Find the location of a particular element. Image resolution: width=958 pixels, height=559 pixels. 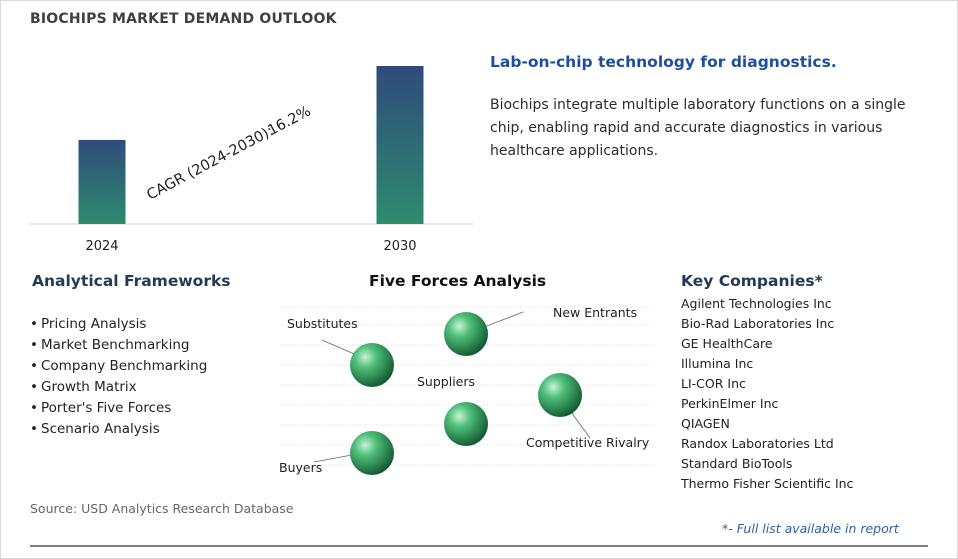

x-tick-label: 2030 is located at coordinates (399, 246).